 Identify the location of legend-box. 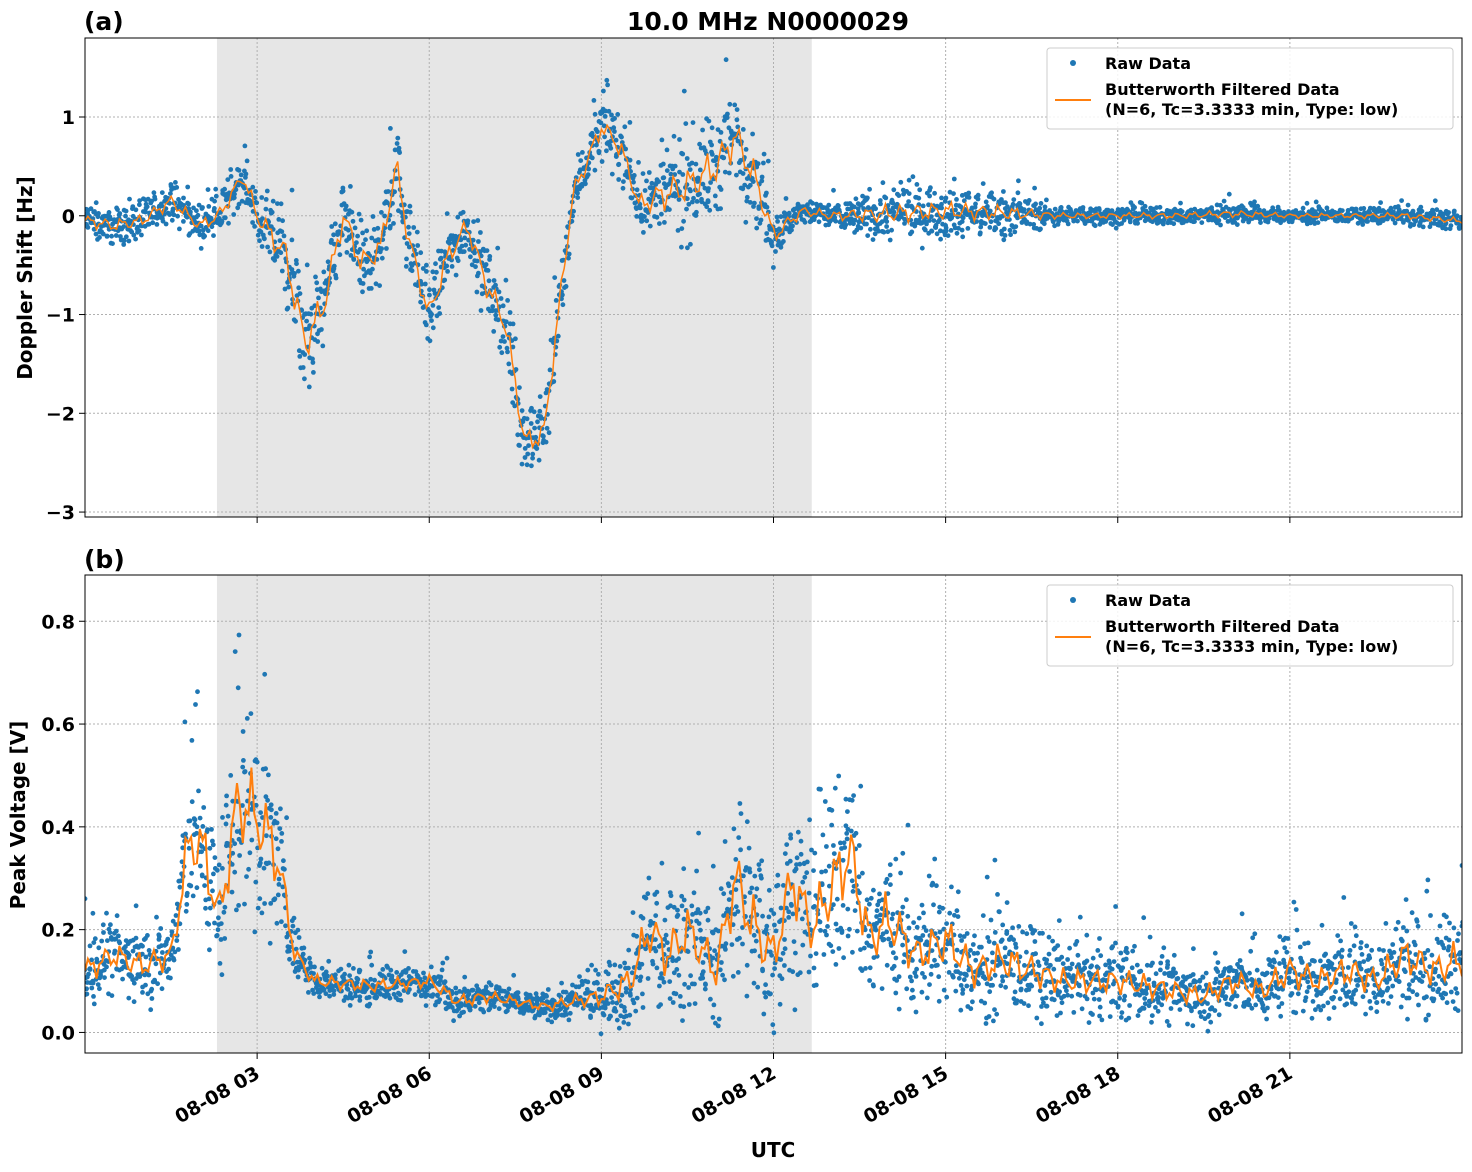
(1250, 88).